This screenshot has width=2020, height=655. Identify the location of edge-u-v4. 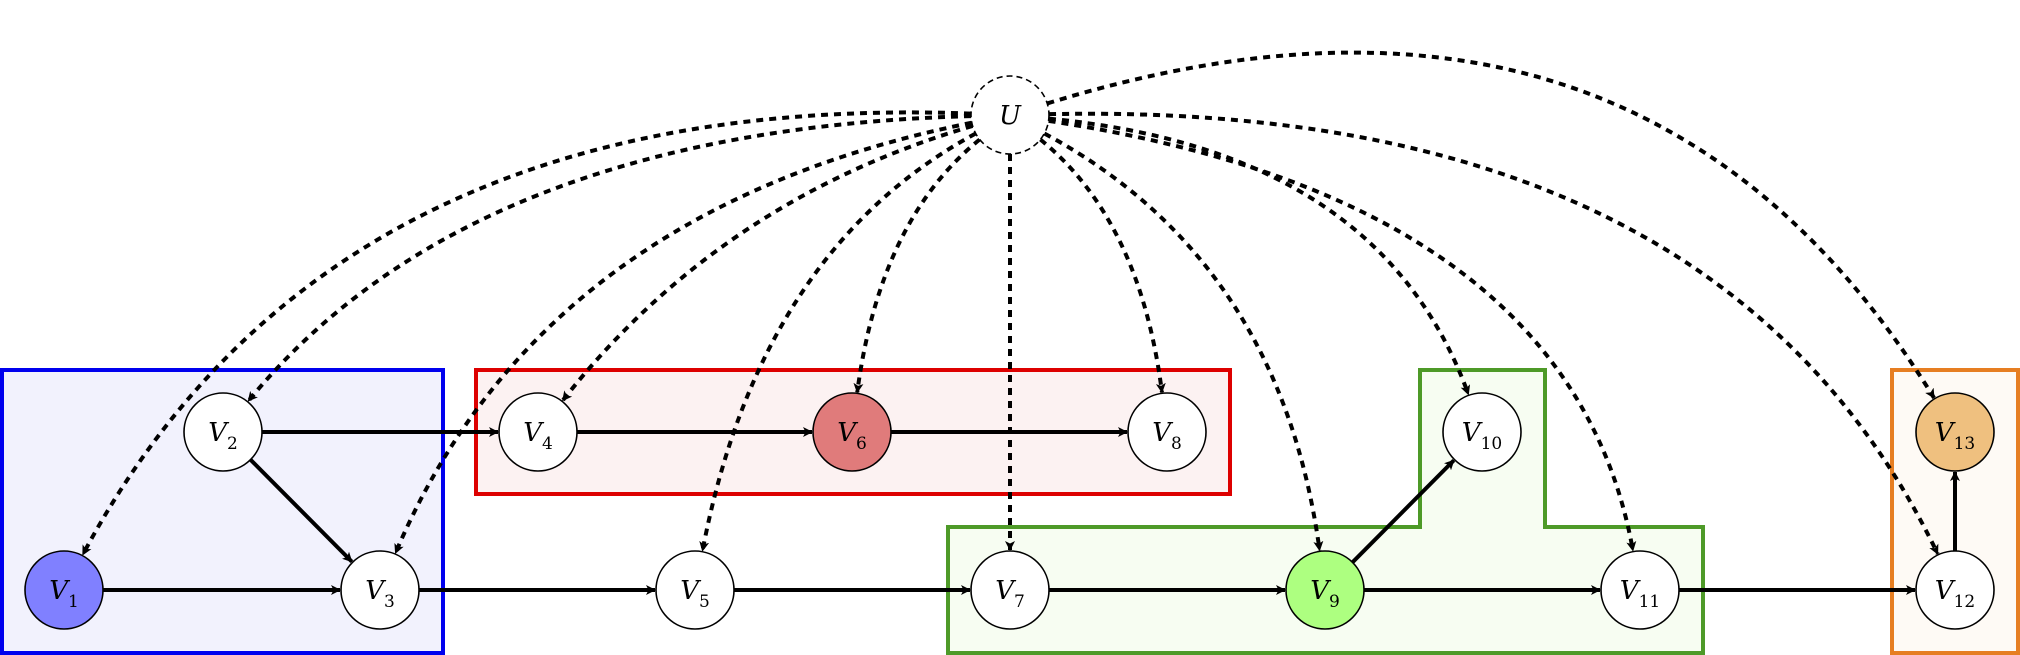
(767, 263).